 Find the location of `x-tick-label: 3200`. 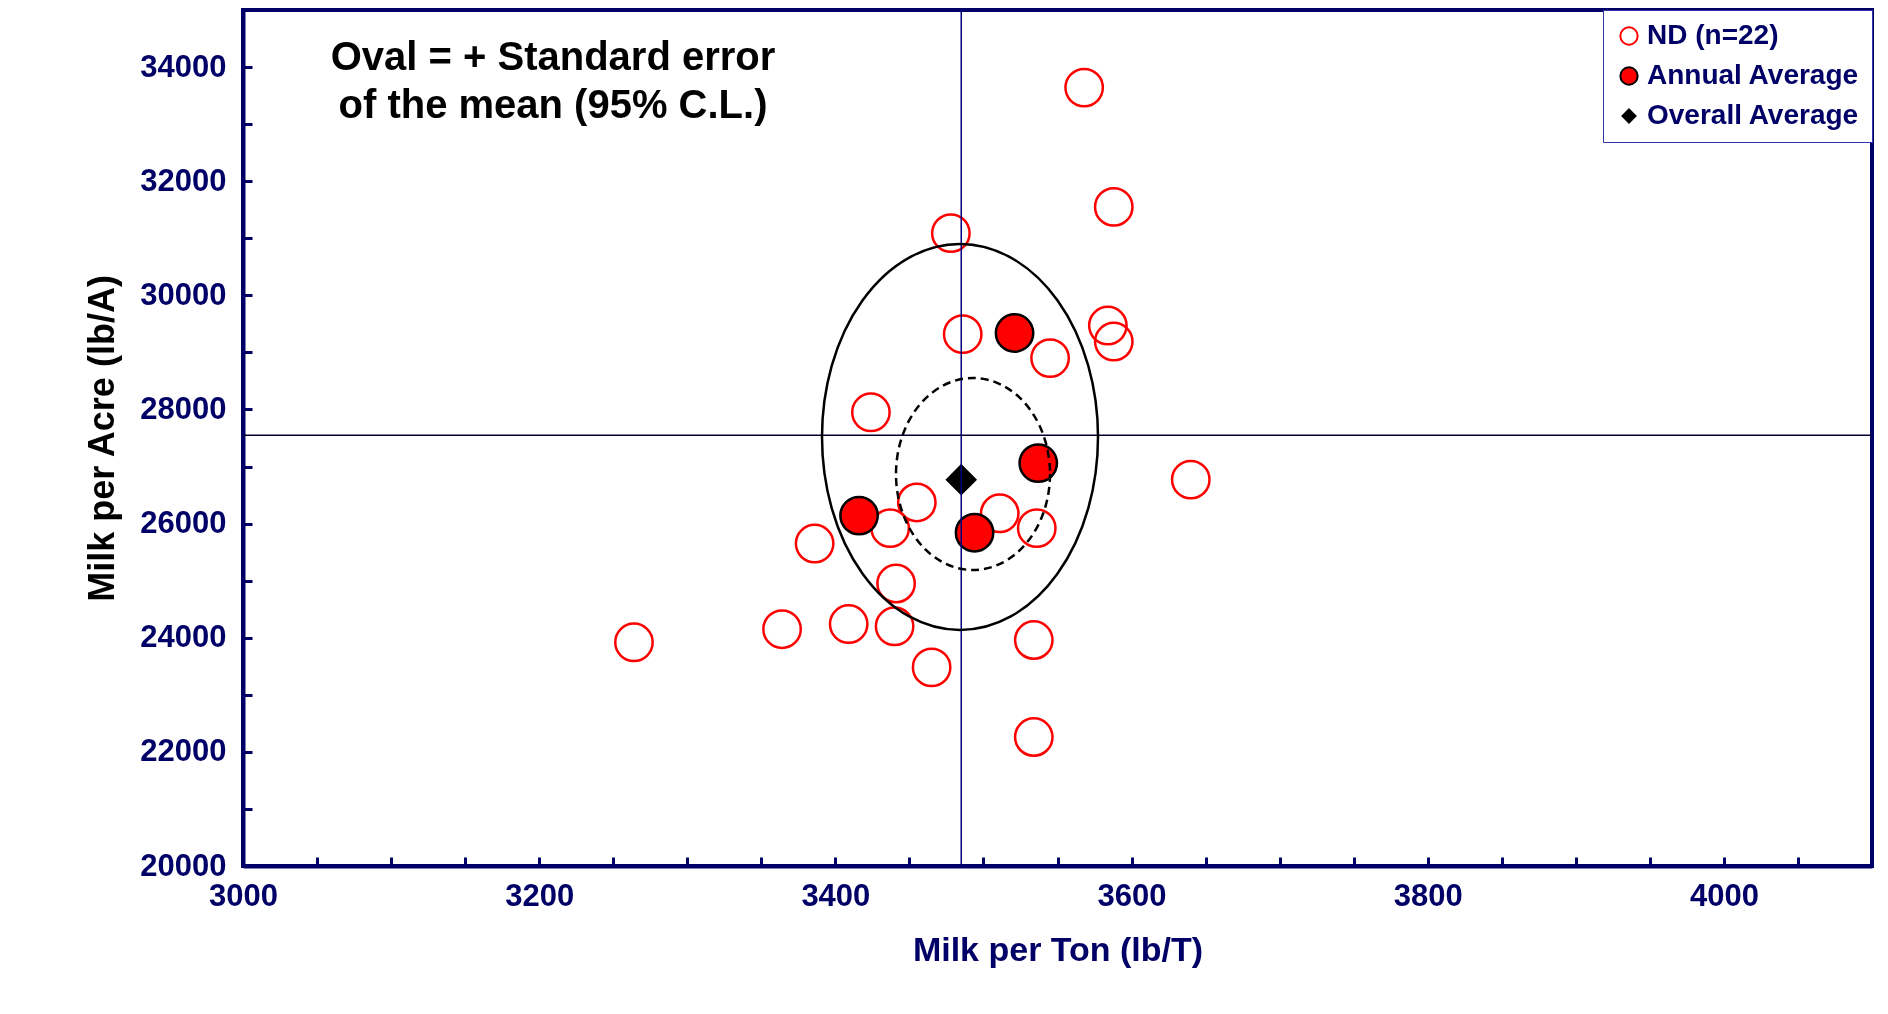

x-tick-label: 3200 is located at coordinates (540, 895).